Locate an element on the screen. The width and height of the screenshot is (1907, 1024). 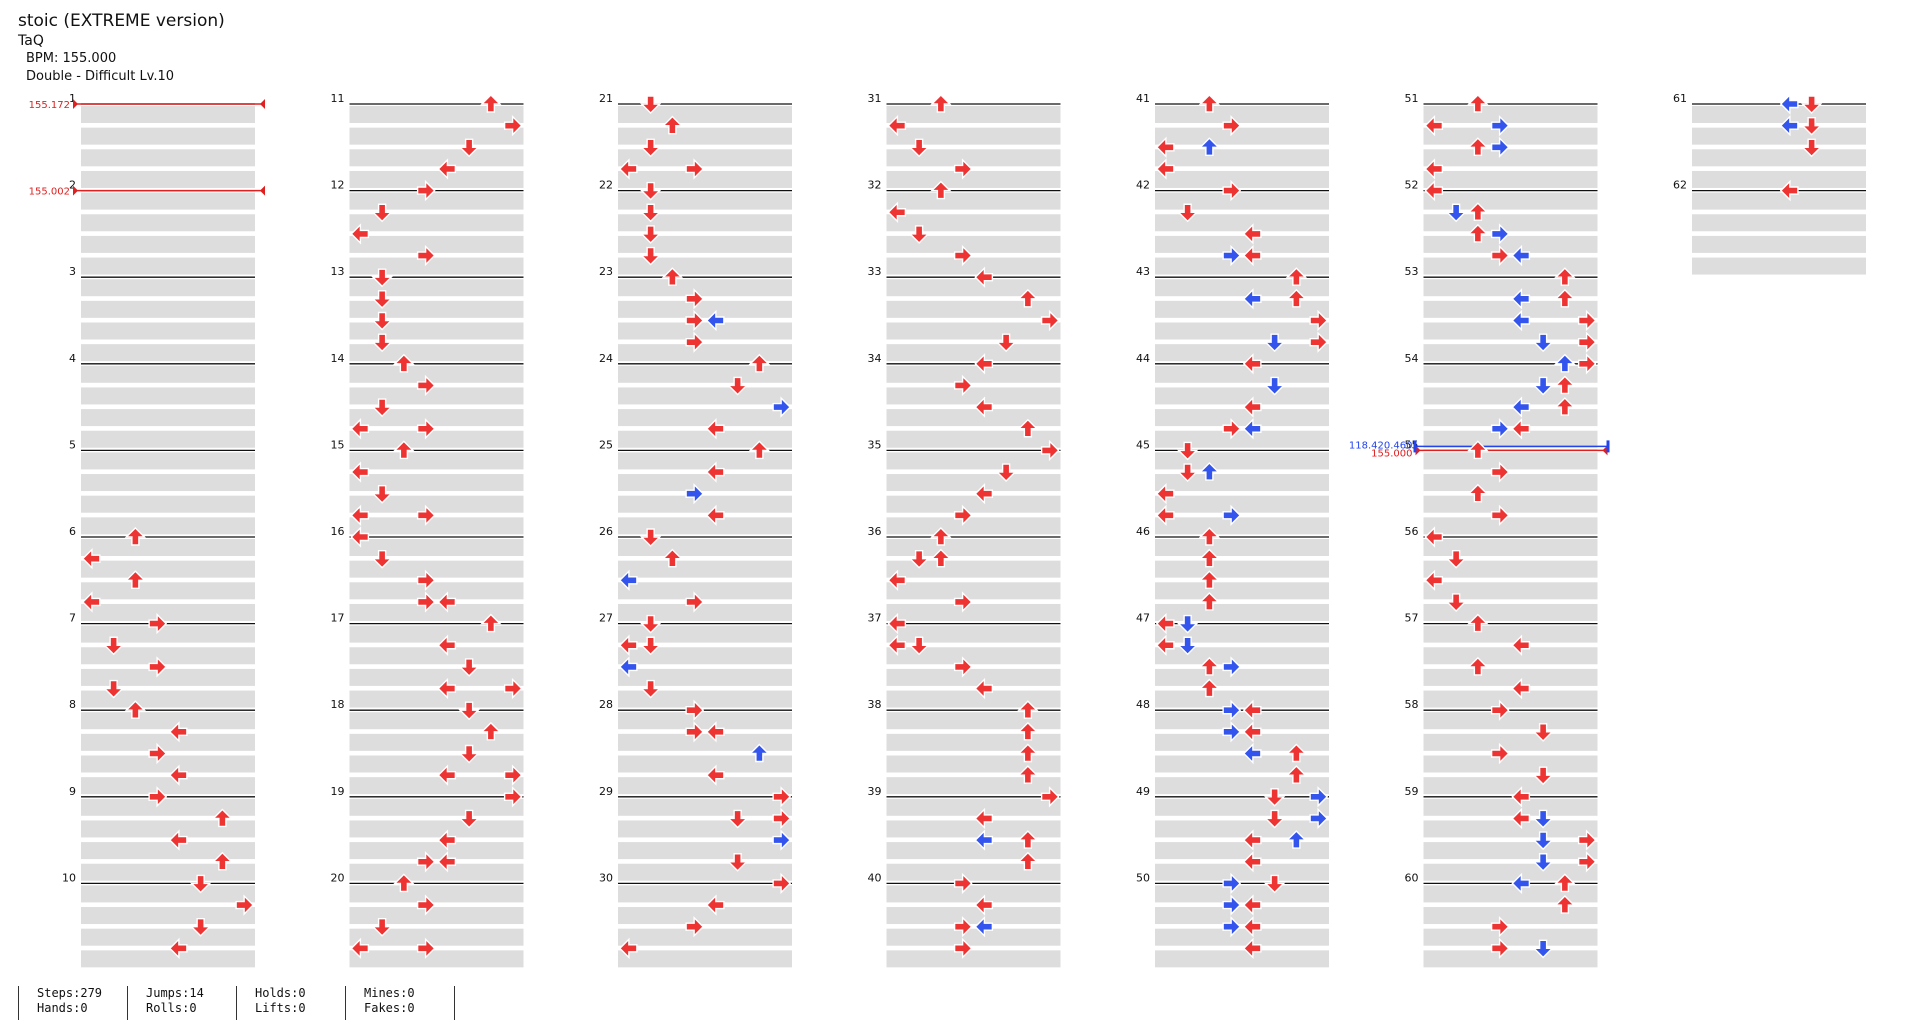
measure-number: 57 is located at coordinates (1412, 618).